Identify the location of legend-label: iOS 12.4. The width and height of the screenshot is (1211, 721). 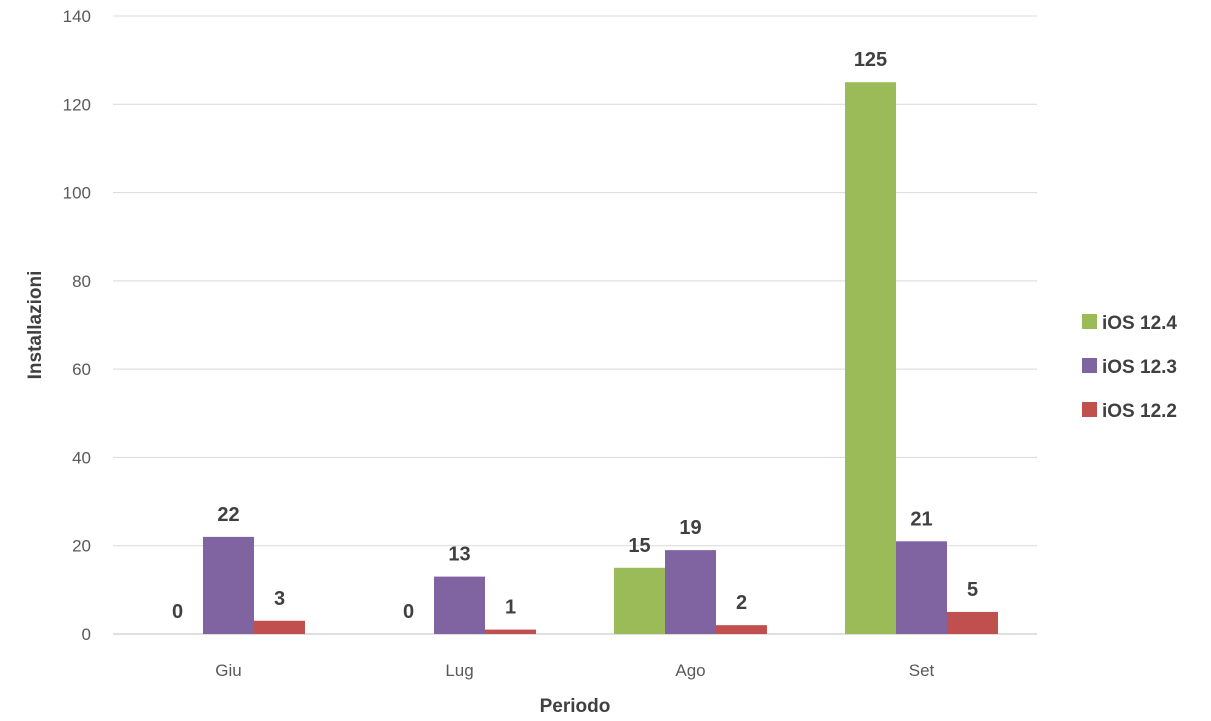
(1139, 323).